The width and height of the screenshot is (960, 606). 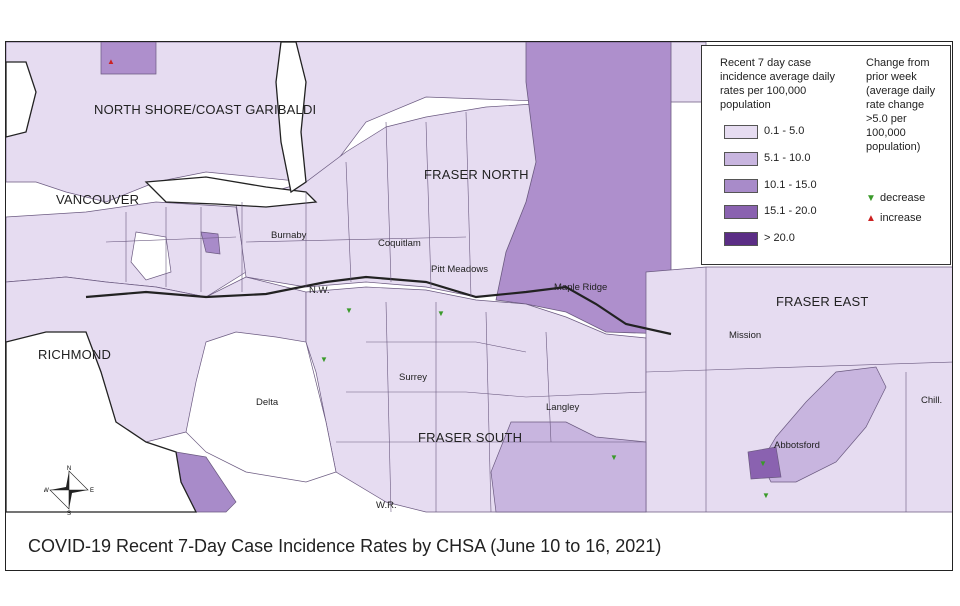 I want to click on legend-increase-label: increase, so click(x=901, y=218).